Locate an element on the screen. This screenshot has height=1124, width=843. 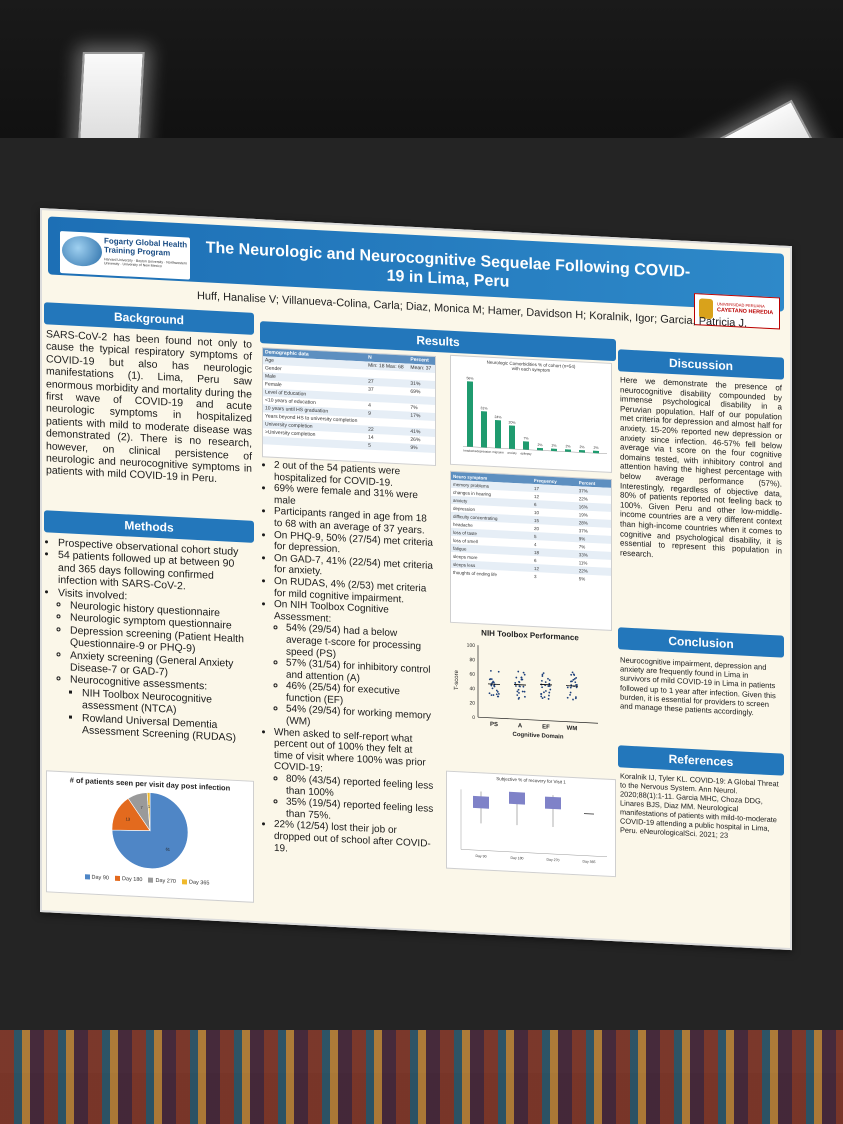
y-tick-label: 60 is located at coordinates (472, 675).